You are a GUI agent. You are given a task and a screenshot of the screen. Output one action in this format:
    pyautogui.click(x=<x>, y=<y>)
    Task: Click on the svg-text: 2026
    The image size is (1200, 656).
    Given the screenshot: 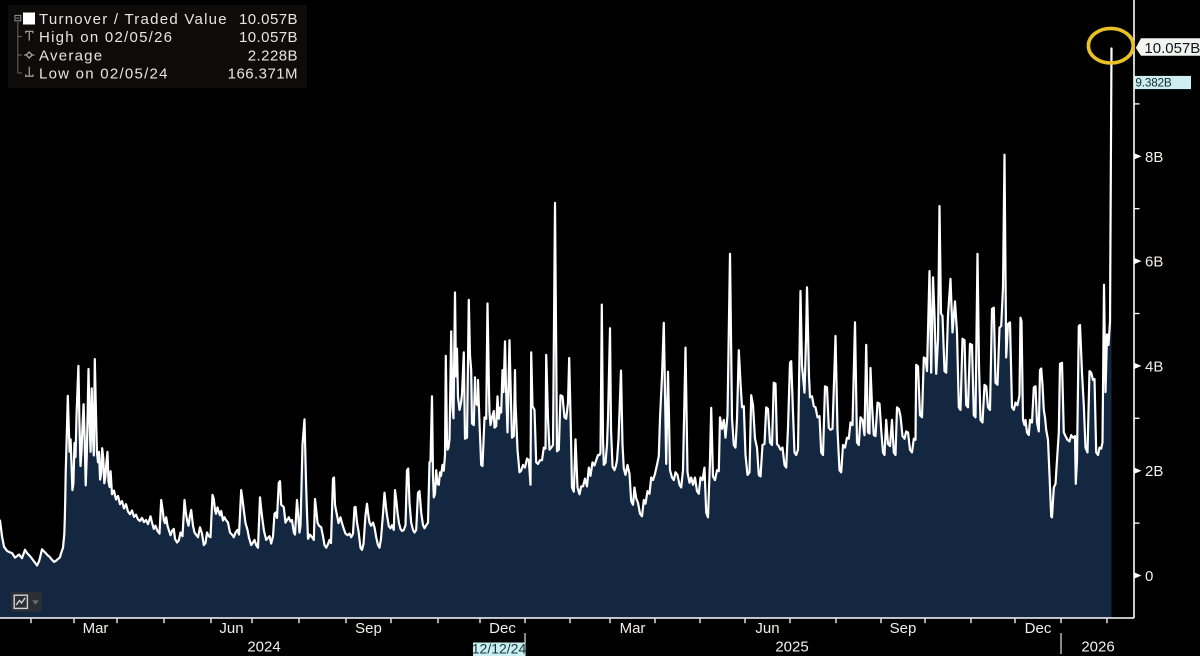 What is the action you would take?
    pyautogui.click(x=1097, y=647)
    